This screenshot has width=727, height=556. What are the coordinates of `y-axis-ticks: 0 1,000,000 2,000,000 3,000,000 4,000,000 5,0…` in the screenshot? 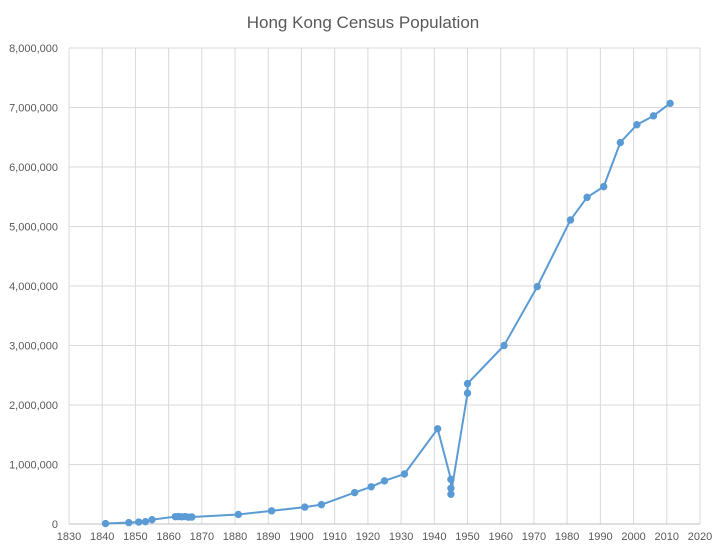 It's located at (33, 287).